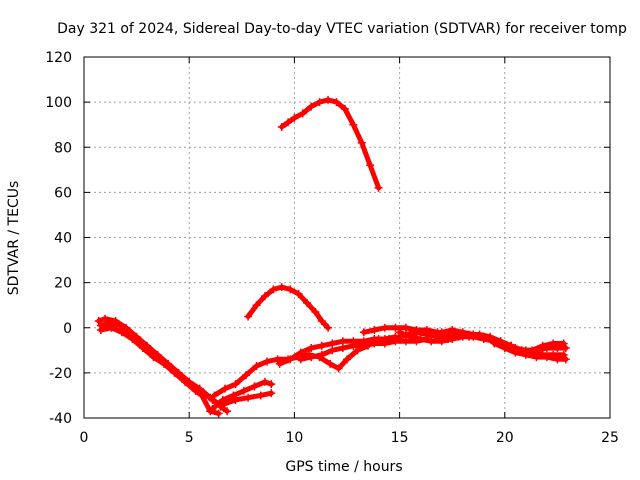 The image size is (640, 480). I want to click on y-tick-label: -40, so click(60, 419).